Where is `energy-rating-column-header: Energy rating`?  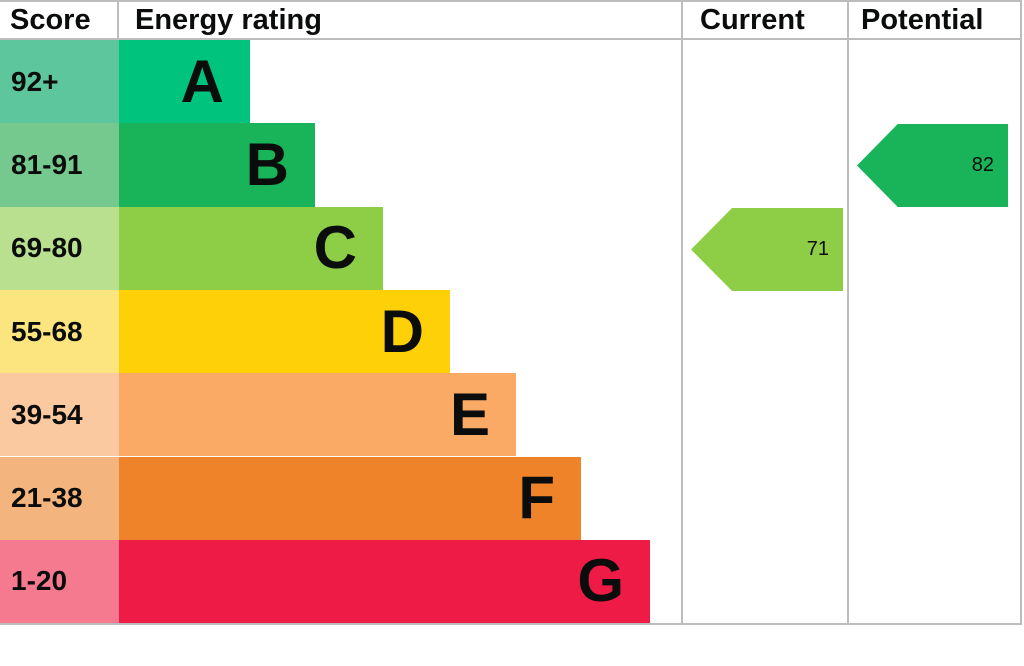
energy-rating-column-header: Energy rating is located at coordinates (228, 20).